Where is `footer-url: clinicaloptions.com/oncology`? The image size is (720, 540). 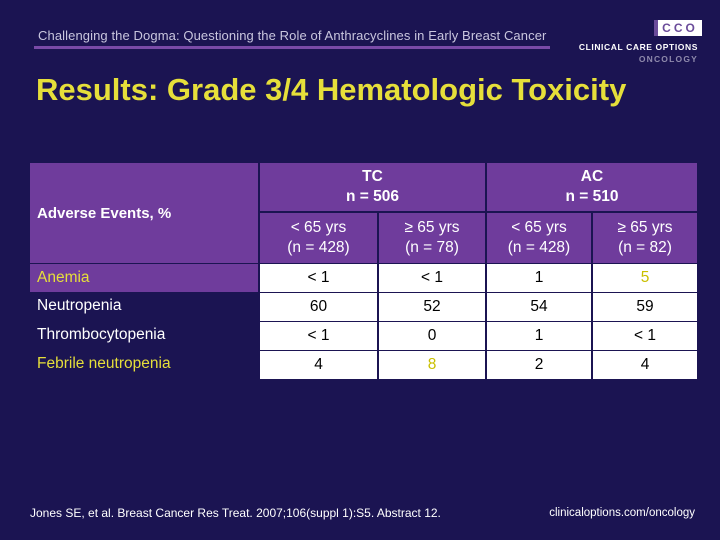 footer-url: clinicaloptions.com/oncology is located at coordinates (622, 513).